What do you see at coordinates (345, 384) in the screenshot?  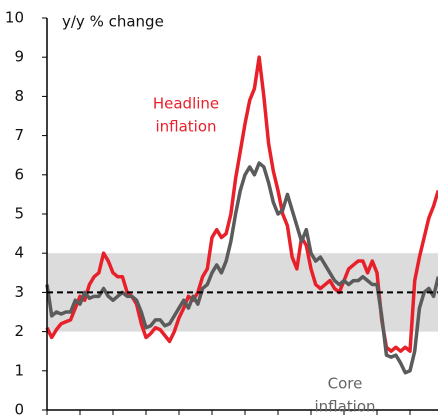 I see `annotation: Core` at bounding box center [345, 384].